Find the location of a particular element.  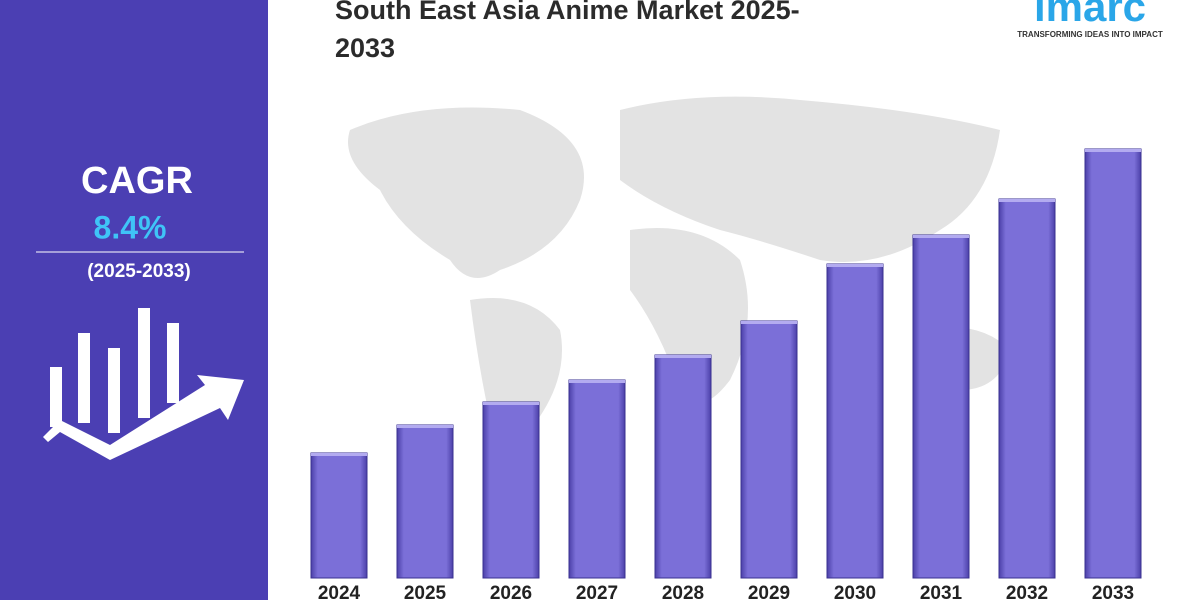

chart-title: South East Asia Anime Market 2025-2033 is located at coordinates (567, 31).